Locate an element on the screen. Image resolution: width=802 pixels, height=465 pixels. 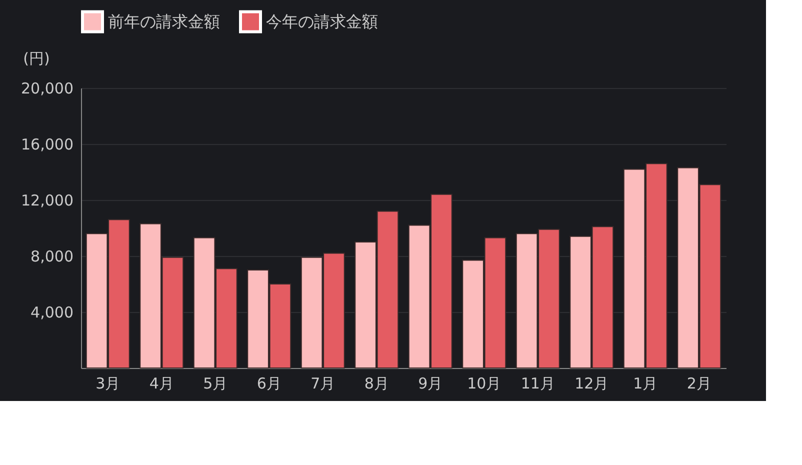
y-tick-label: 16,000 is located at coordinates (47, 145).